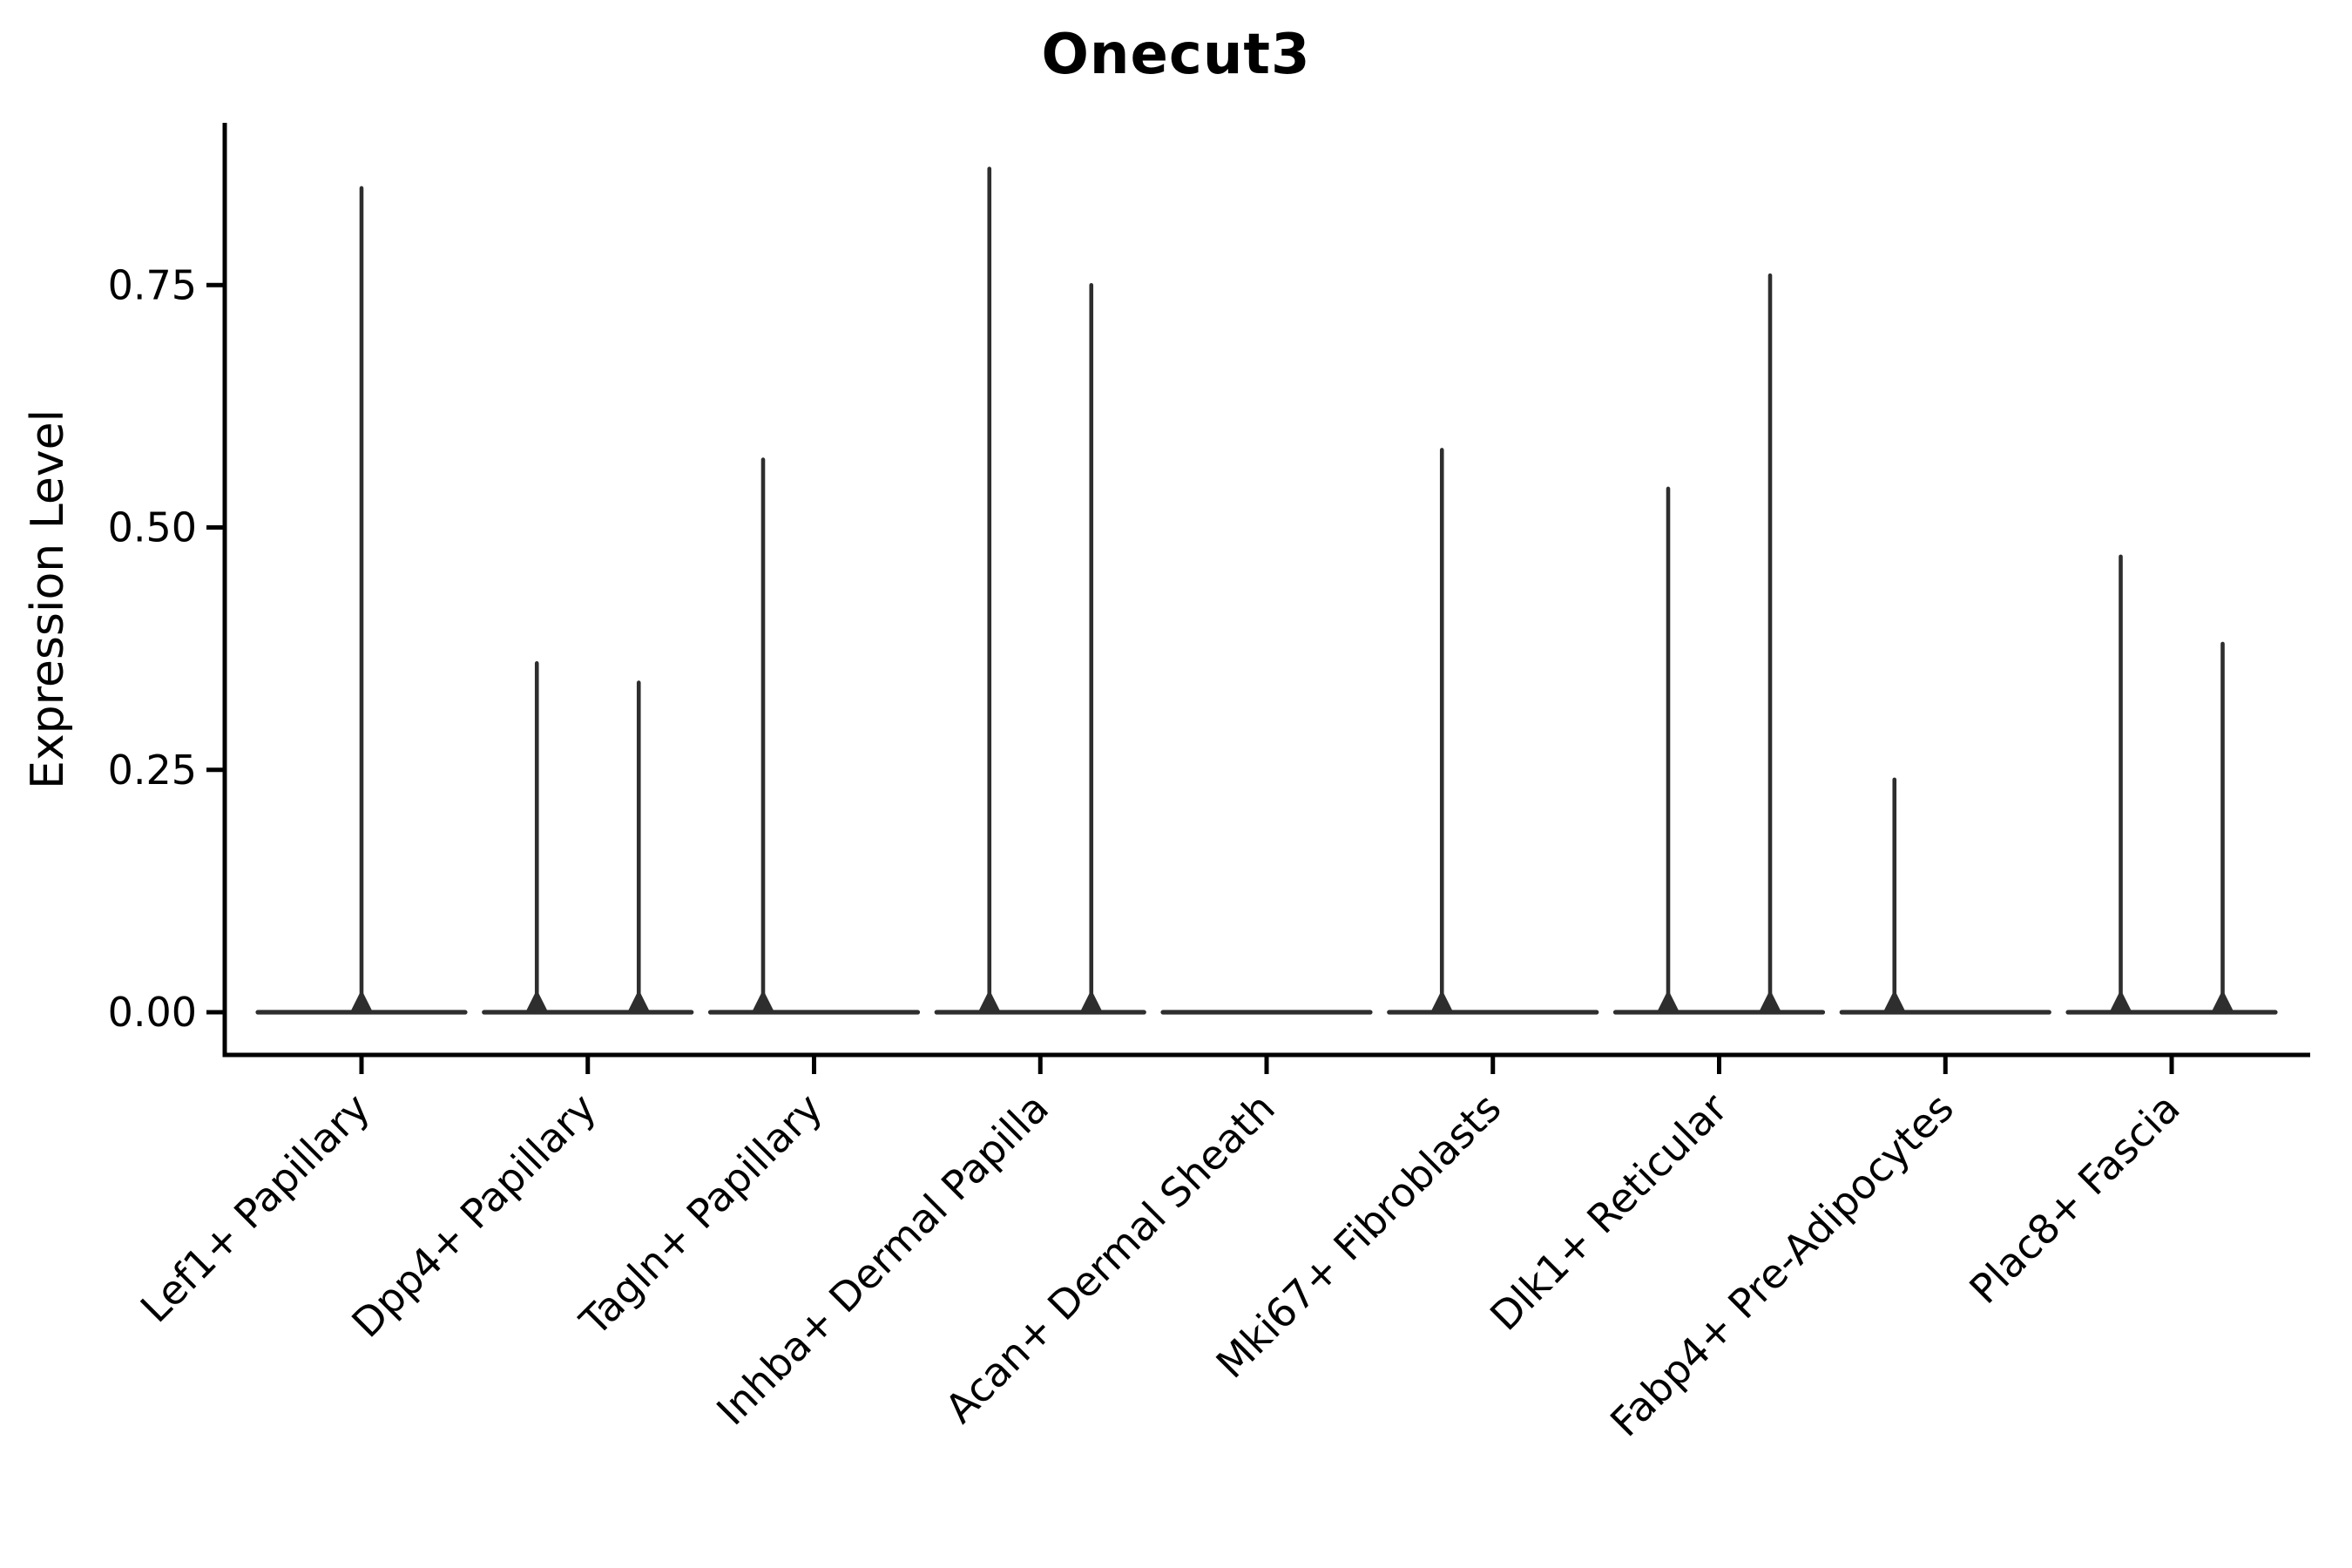  What do you see at coordinates (152, 527) in the screenshot?
I see `y-tick-label: 0.50` at bounding box center [152, 527].